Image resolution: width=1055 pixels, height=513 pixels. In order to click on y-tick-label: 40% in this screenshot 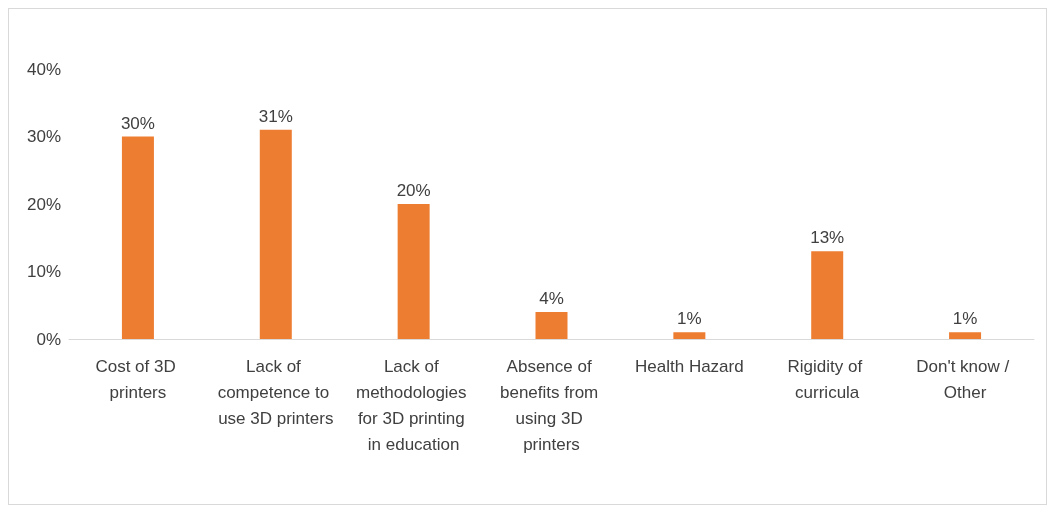, I will do `click(43, 69)`.